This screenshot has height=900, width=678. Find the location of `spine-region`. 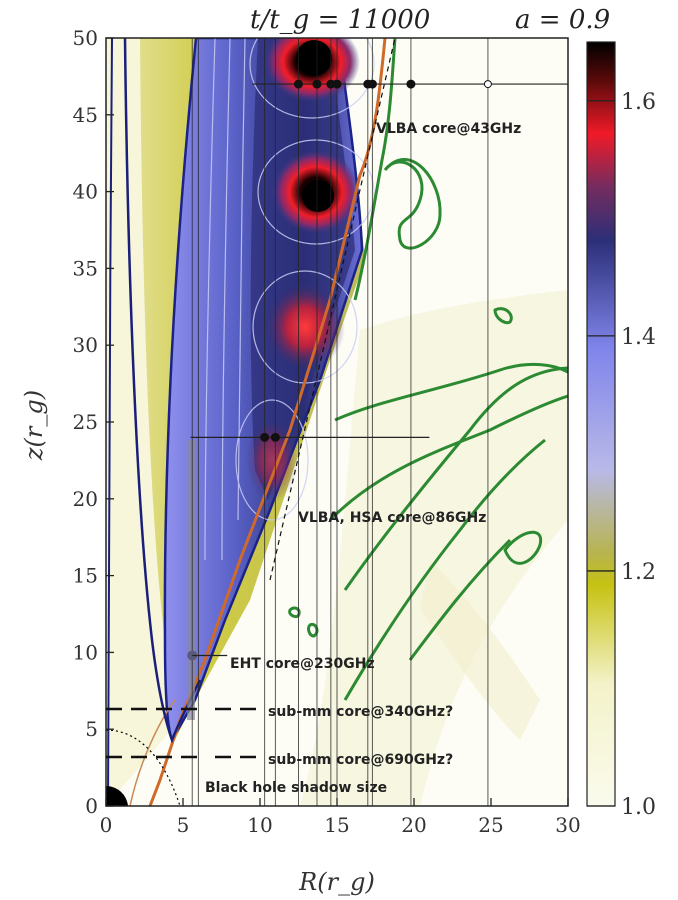

spine-region is located at coordinates (143, 422).